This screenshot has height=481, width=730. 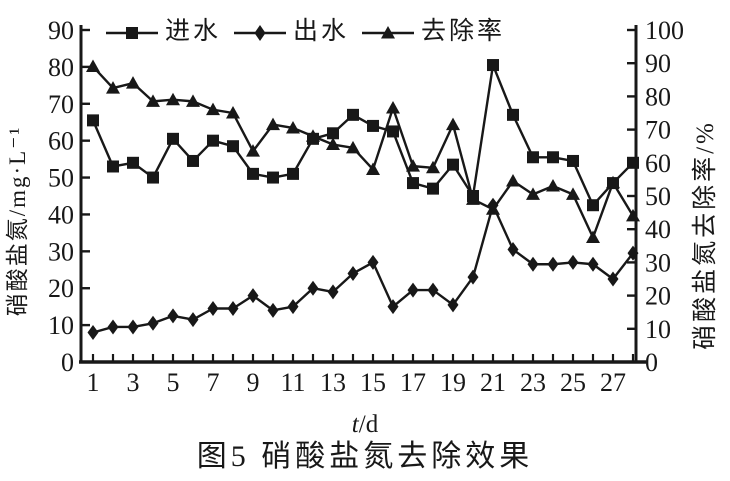 What do you see at coordinates (573, 382) in the screenshot?
I see `tick-label: 25` at bounding box center [573, 382].